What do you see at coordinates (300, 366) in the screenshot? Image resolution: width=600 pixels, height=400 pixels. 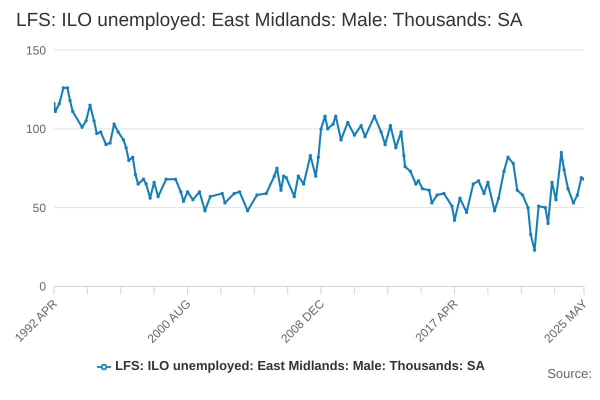 I see `legend-label: LFS: ILO unemployed: East Midlands: Male: Thousands: SA` at bounding box center [300, 366].